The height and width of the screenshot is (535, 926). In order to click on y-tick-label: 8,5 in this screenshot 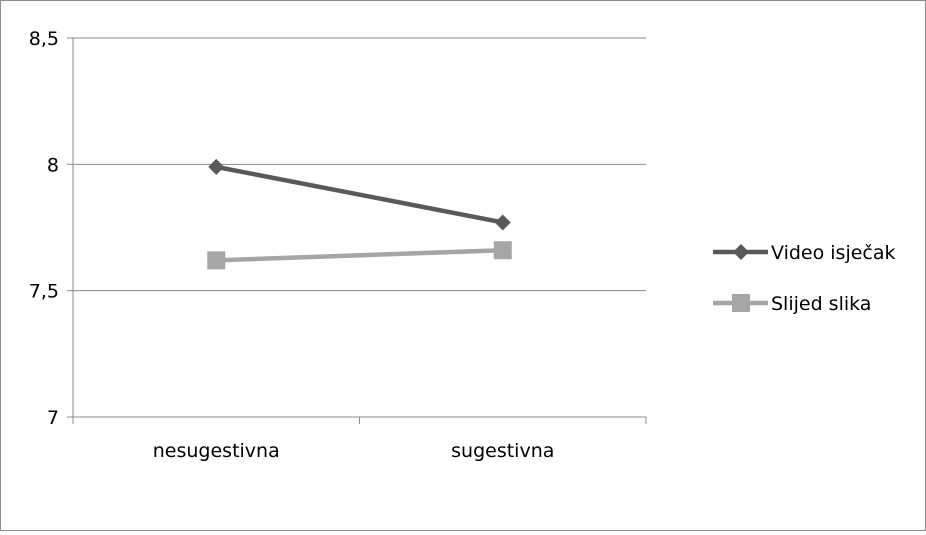, I will do `click(44, 39)`.